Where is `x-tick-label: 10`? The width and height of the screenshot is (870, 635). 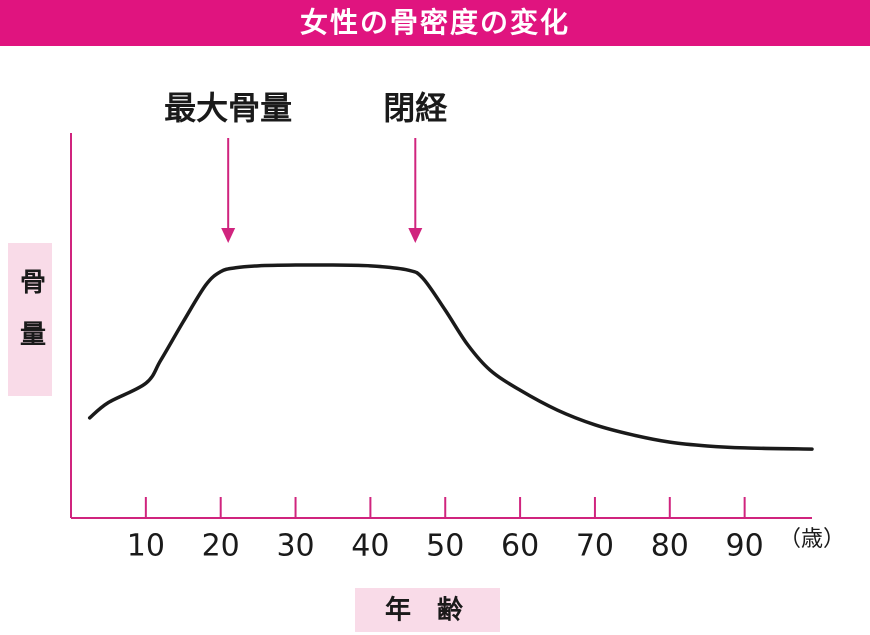 x-tick-label: 10 is located at coordinates (146, 546).